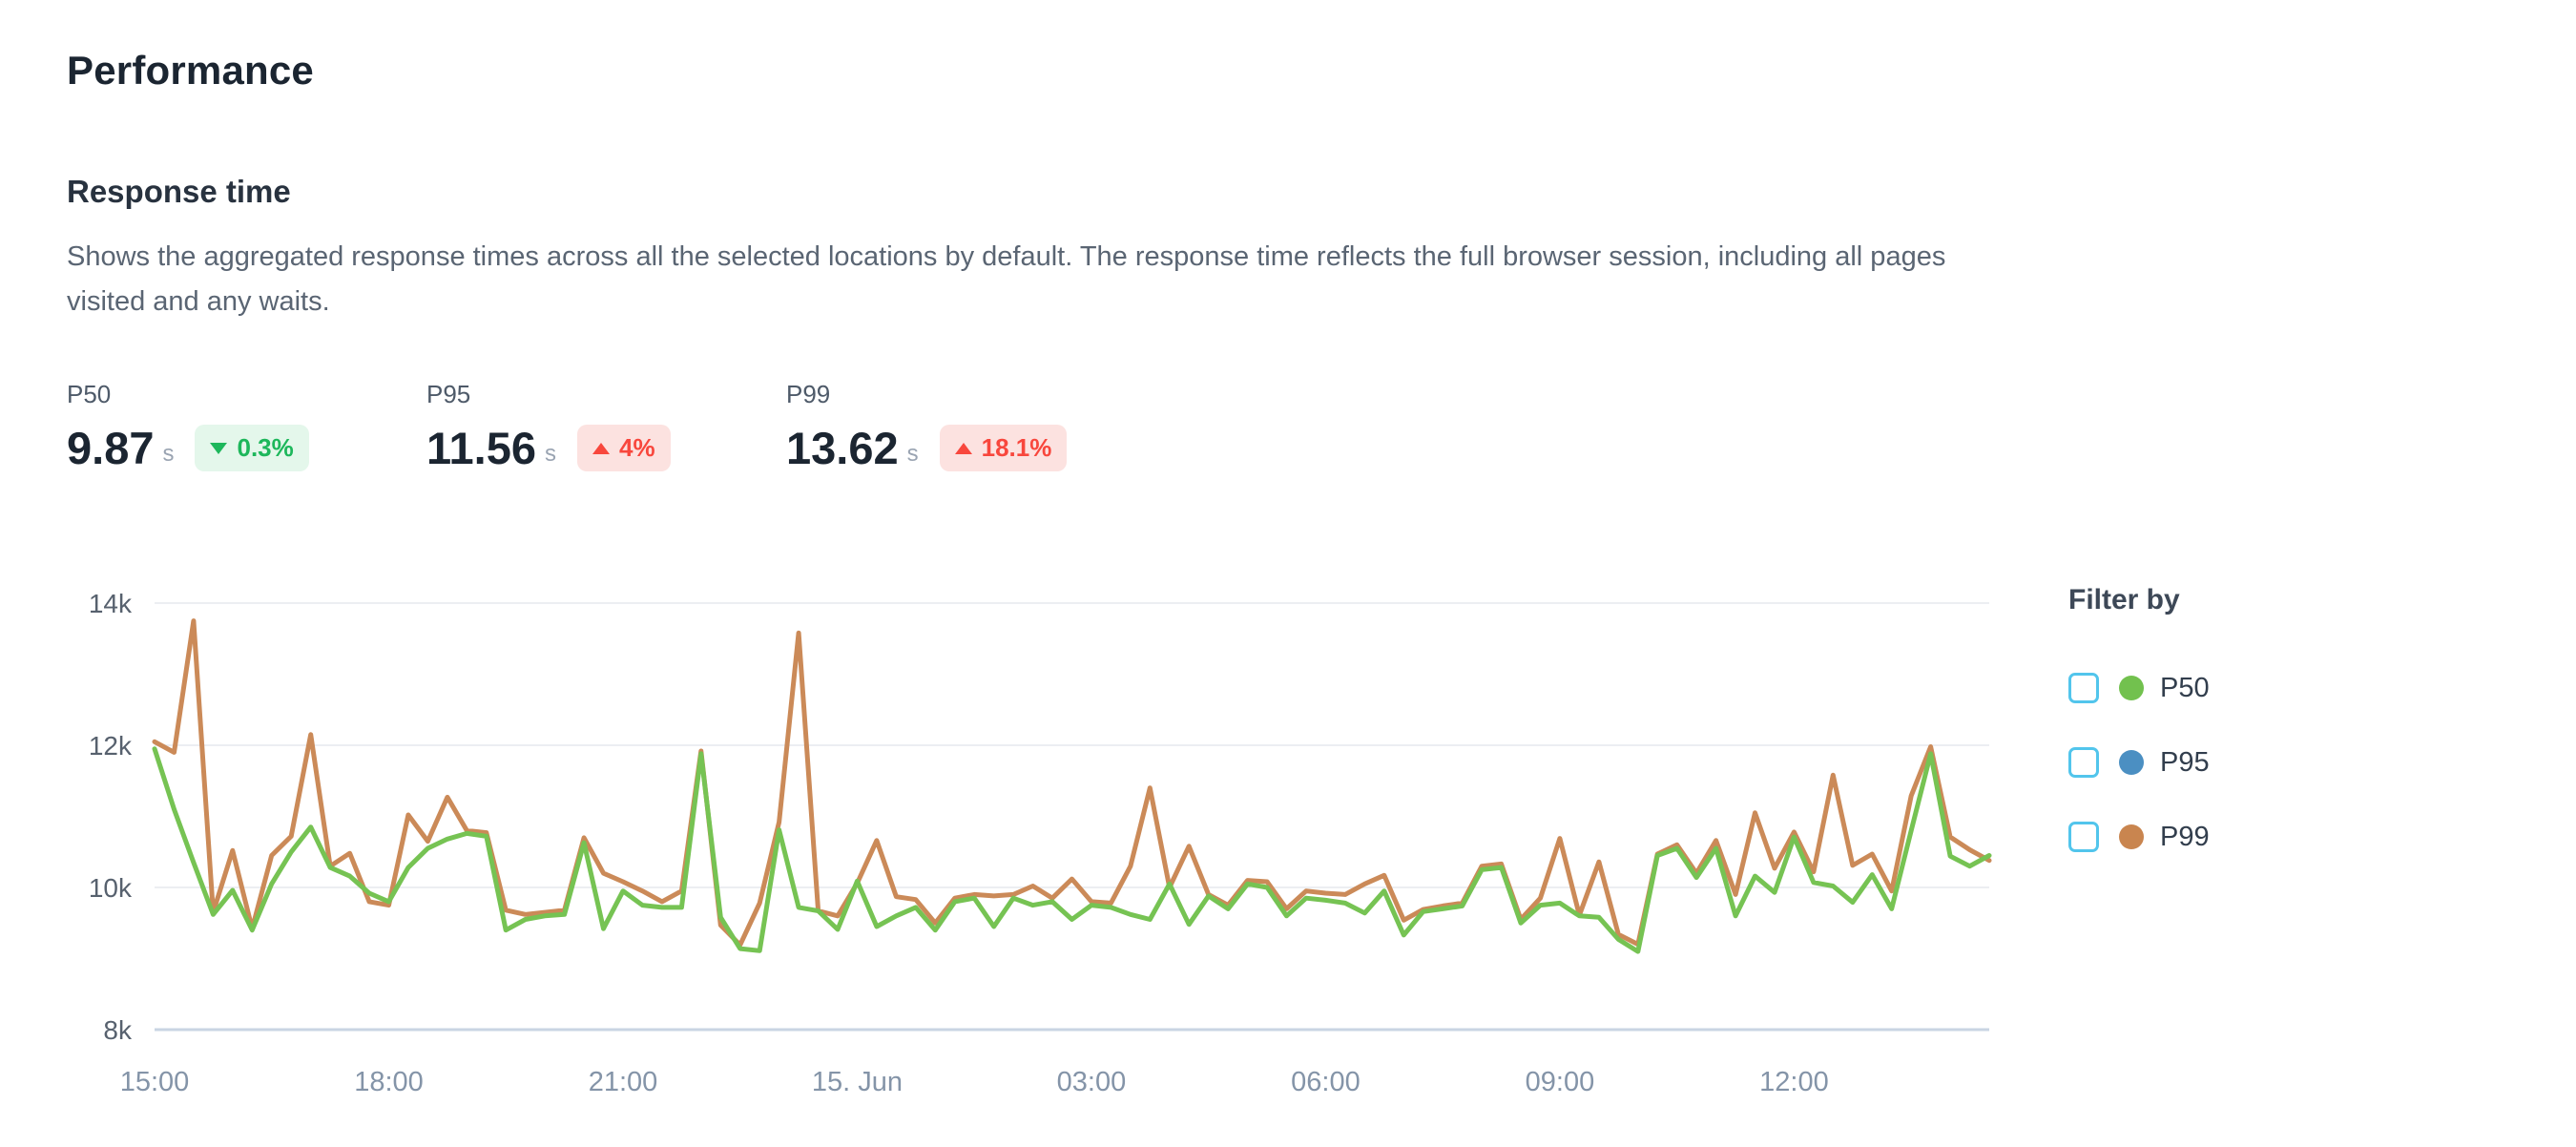 Image resolution: width=2576 pixels, height=1147 pixels. Describe the element at coordinates (118, 1030) in the screenshot. I see `y-axis-tick-label: 8k` at that location.